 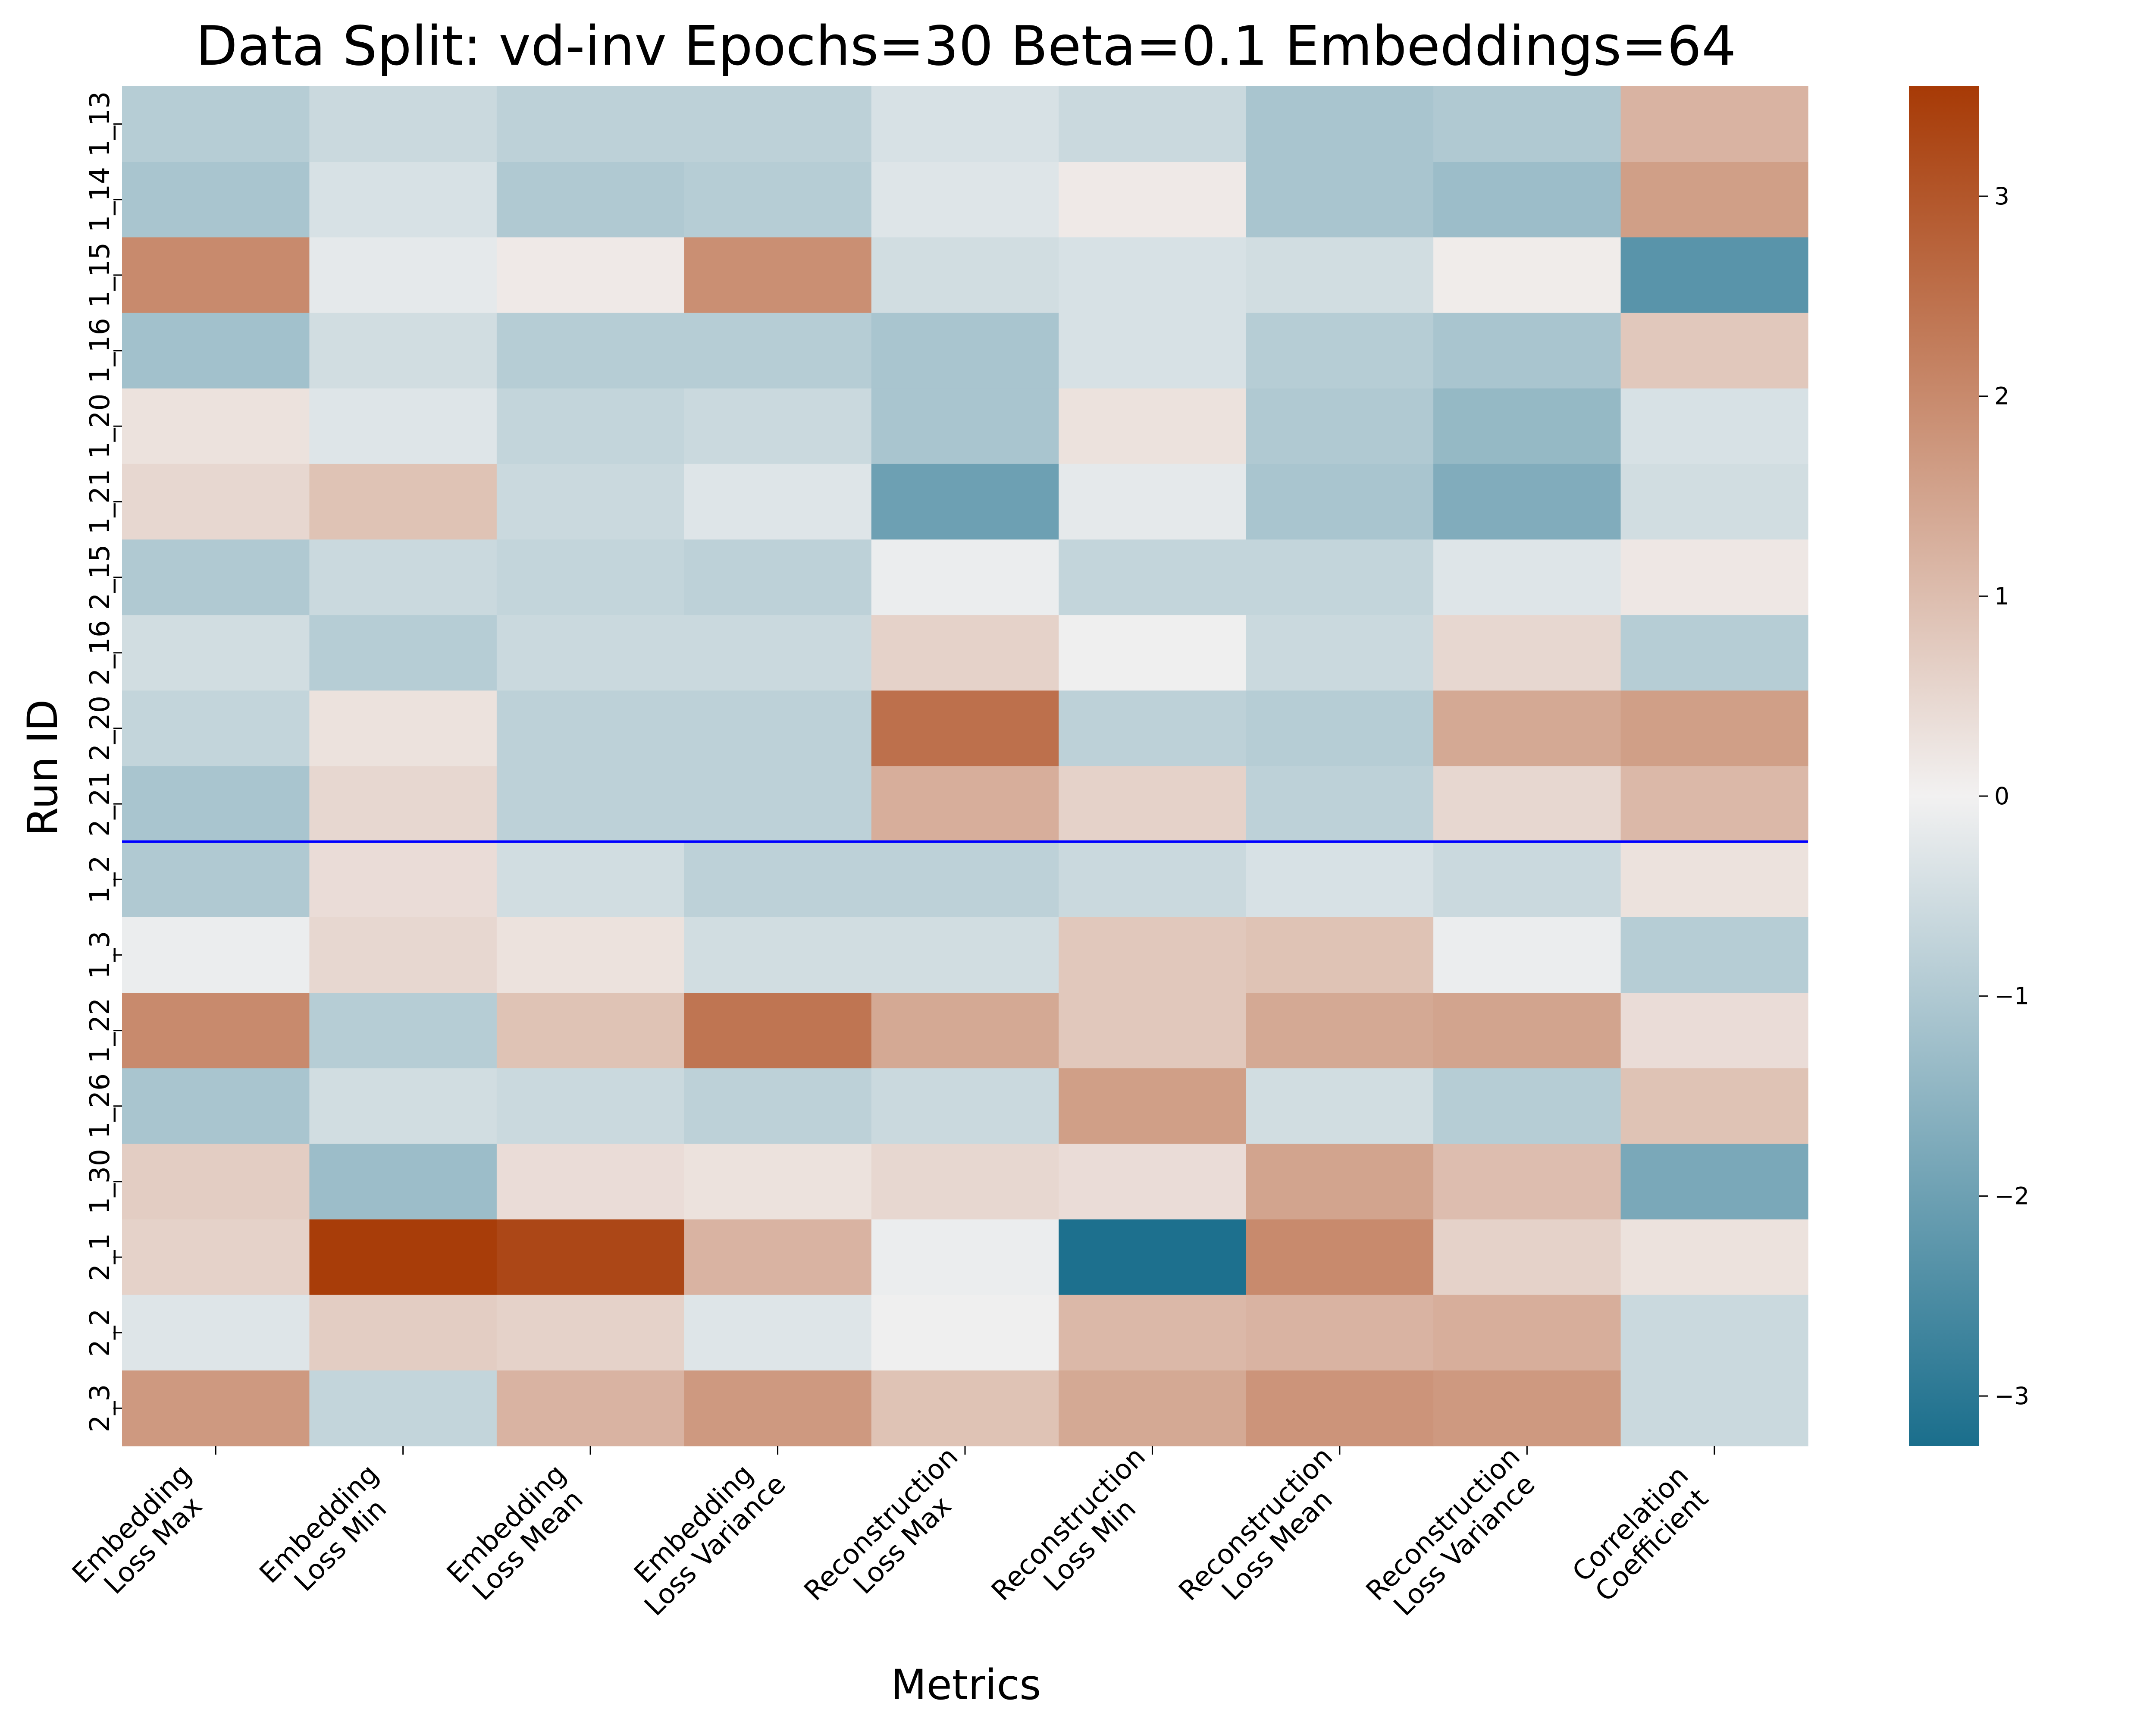 I want to click on x-tick-label: EmbeddingLoss Max, so click(x=142, y=1535).